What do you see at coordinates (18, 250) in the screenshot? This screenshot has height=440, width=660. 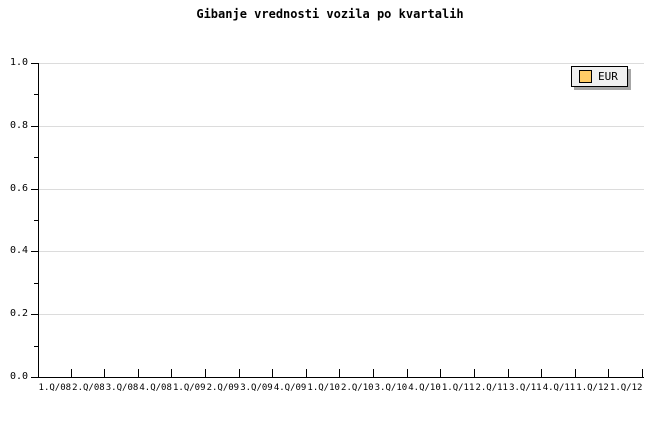 I see `y-tick-label: 0.4` at bounding box center [18, 250].